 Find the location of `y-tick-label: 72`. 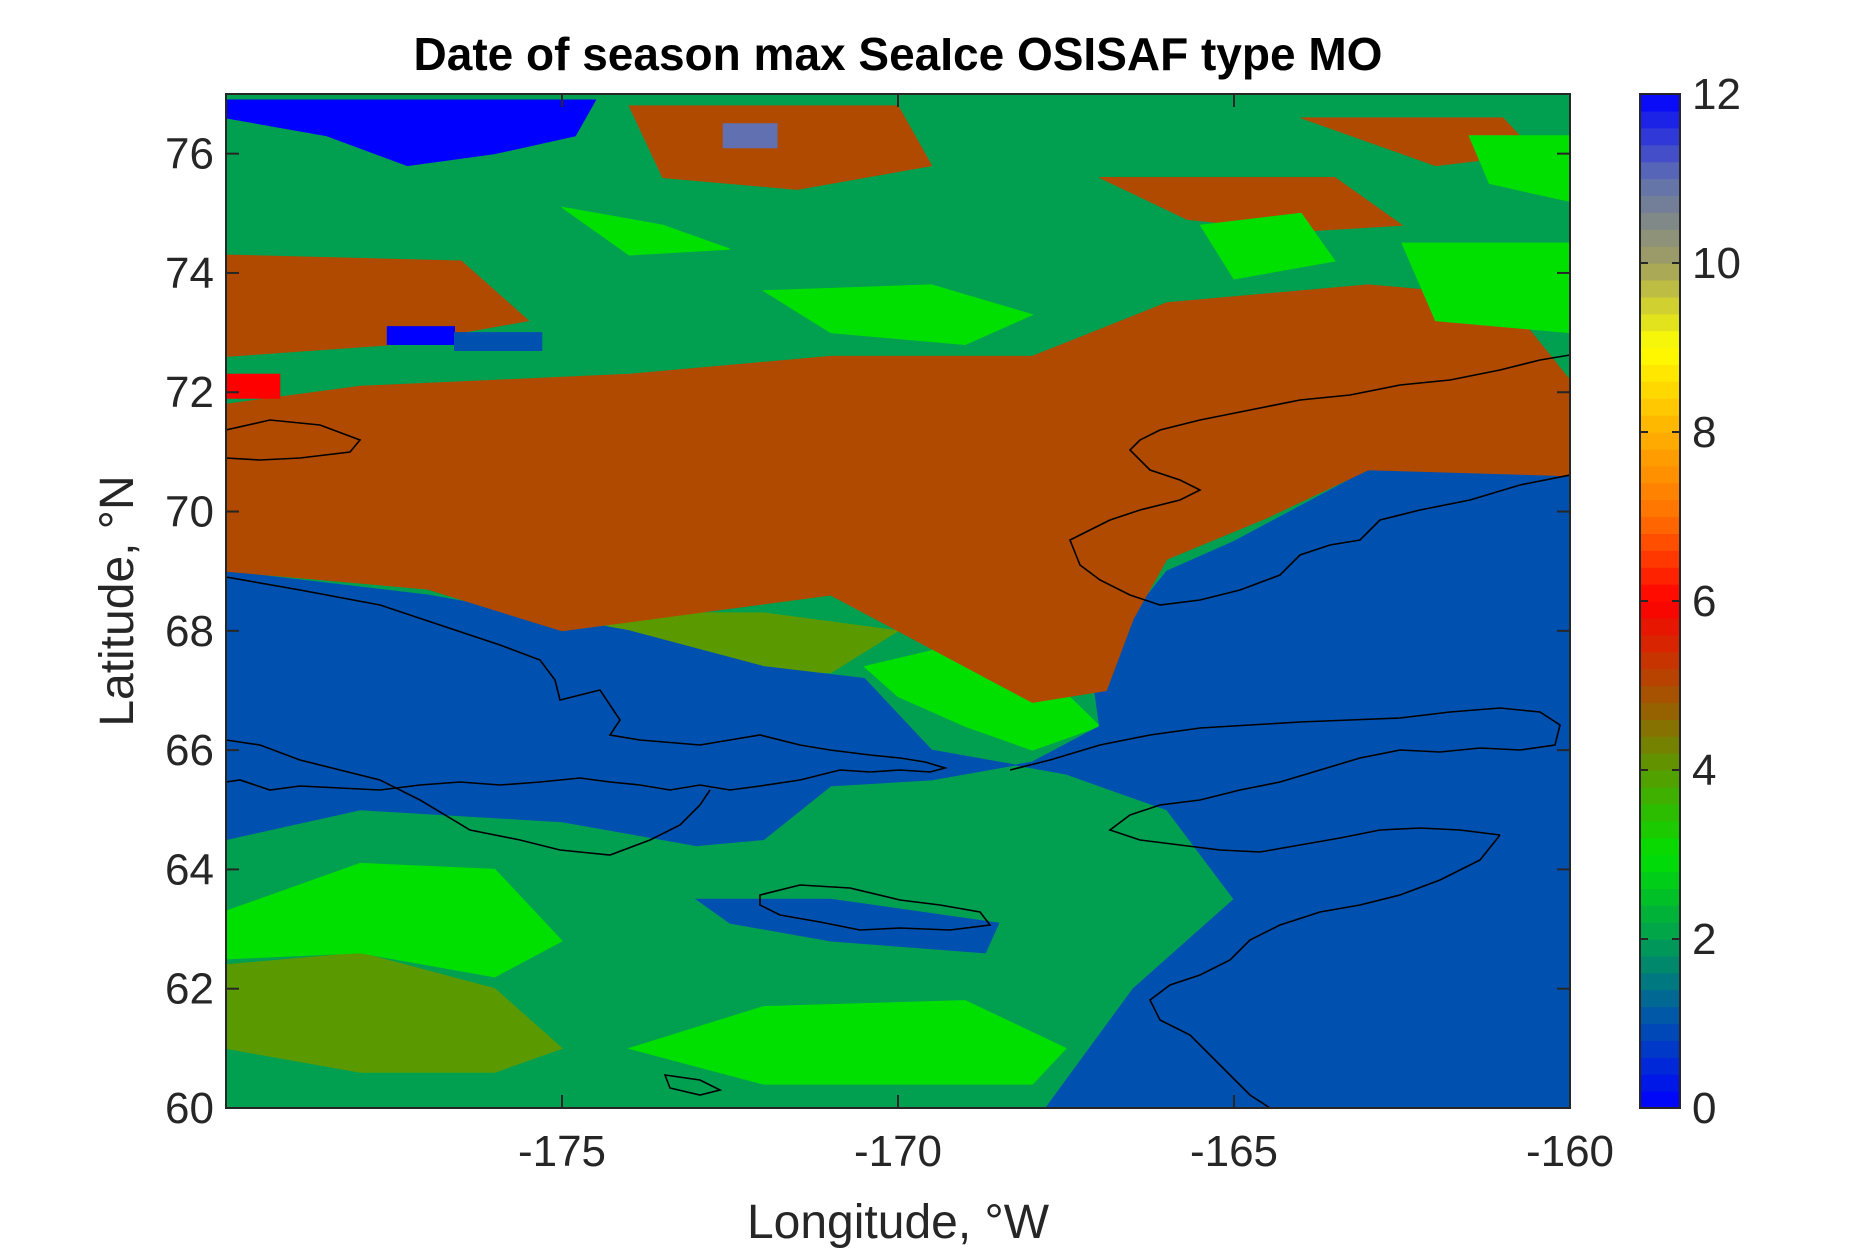

y-tick-label: 72 is located at coordinates (189, 392).